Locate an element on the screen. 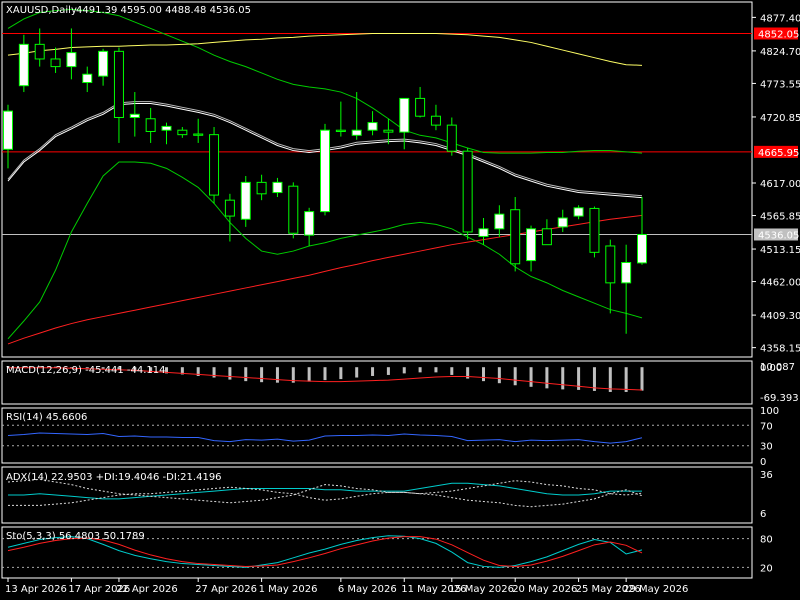 The width and height of the screenshot is (800, 600). plus-di-line is located at coordinates (325, 493).